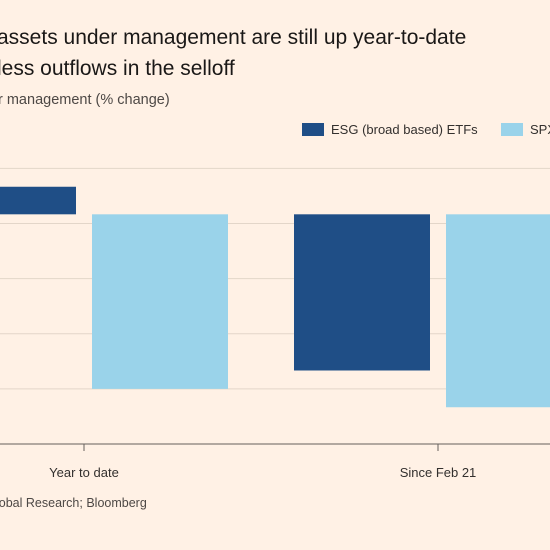  I want to click on bar-spx-year-to-date, so click(160, 301).